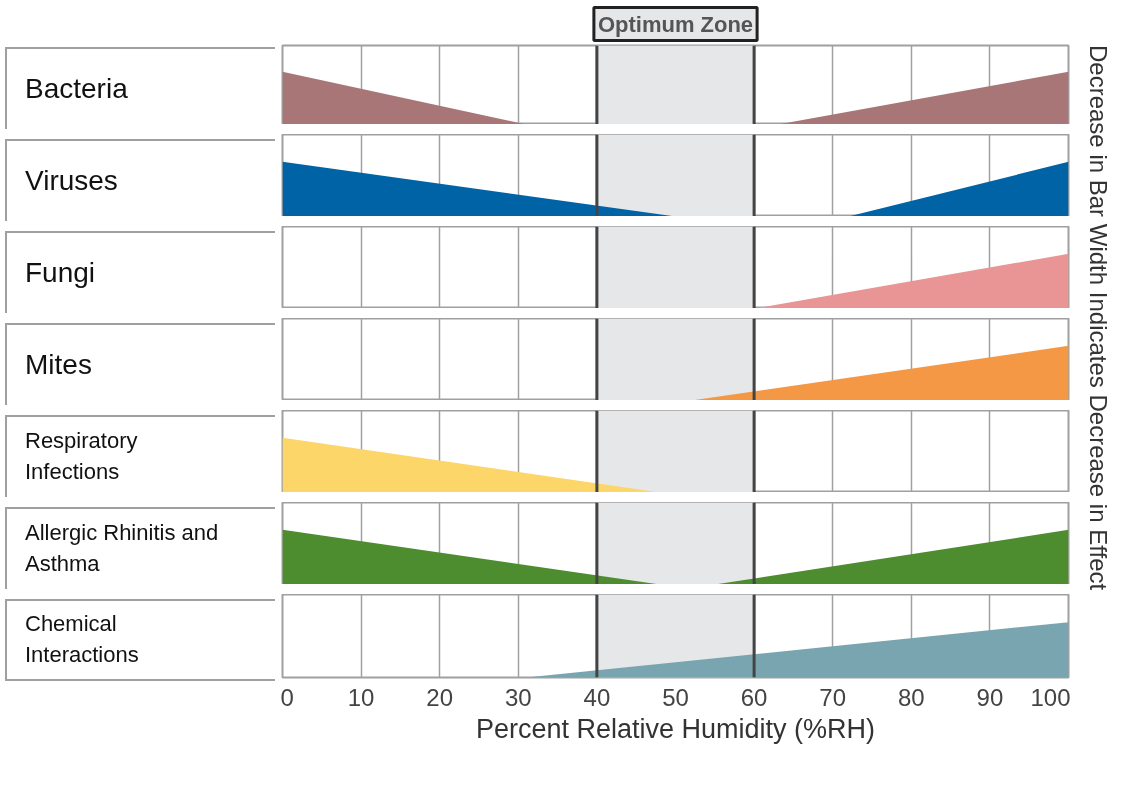 Image resolution: width=1144 pixels, height=786 pixels. Describe the element at coordinates (122, 548) in the screenshot. I see `y-axis-title: Allergic Rhinitis and Asthma` at that location.